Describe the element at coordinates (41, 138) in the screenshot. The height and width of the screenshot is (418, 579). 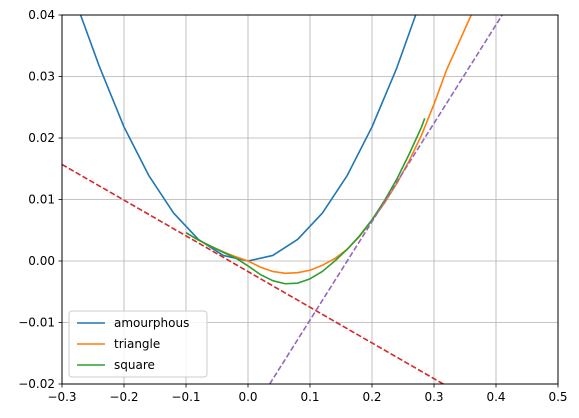
I see `y-tick-label: 0.02` at that location.